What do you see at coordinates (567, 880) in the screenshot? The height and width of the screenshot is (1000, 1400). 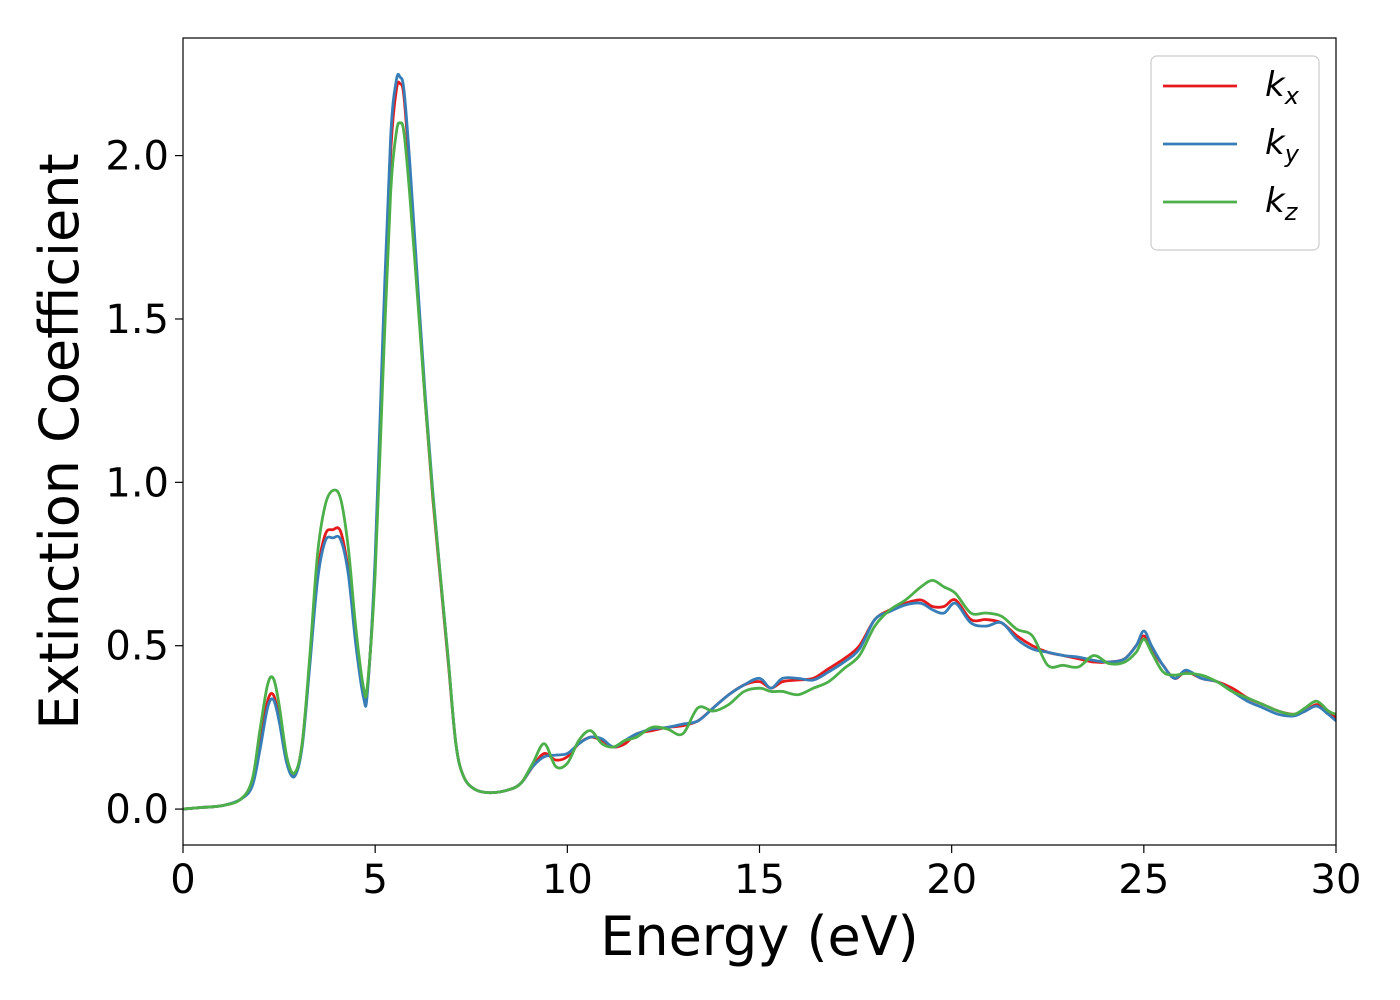 I see `x-tick-label: 10` at bounding box center [567, 880].